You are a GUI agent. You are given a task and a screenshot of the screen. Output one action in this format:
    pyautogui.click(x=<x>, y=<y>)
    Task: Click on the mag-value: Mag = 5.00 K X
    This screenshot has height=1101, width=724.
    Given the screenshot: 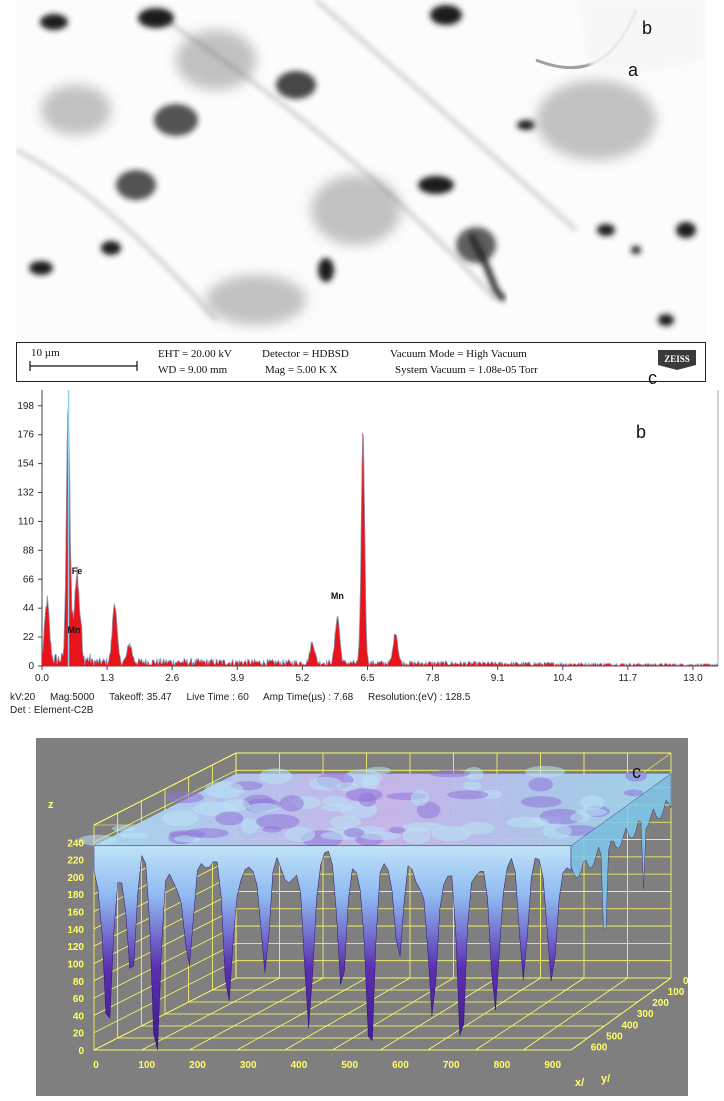 What is the action you would take?
    pyautogui.click(x=301, y=370)
    